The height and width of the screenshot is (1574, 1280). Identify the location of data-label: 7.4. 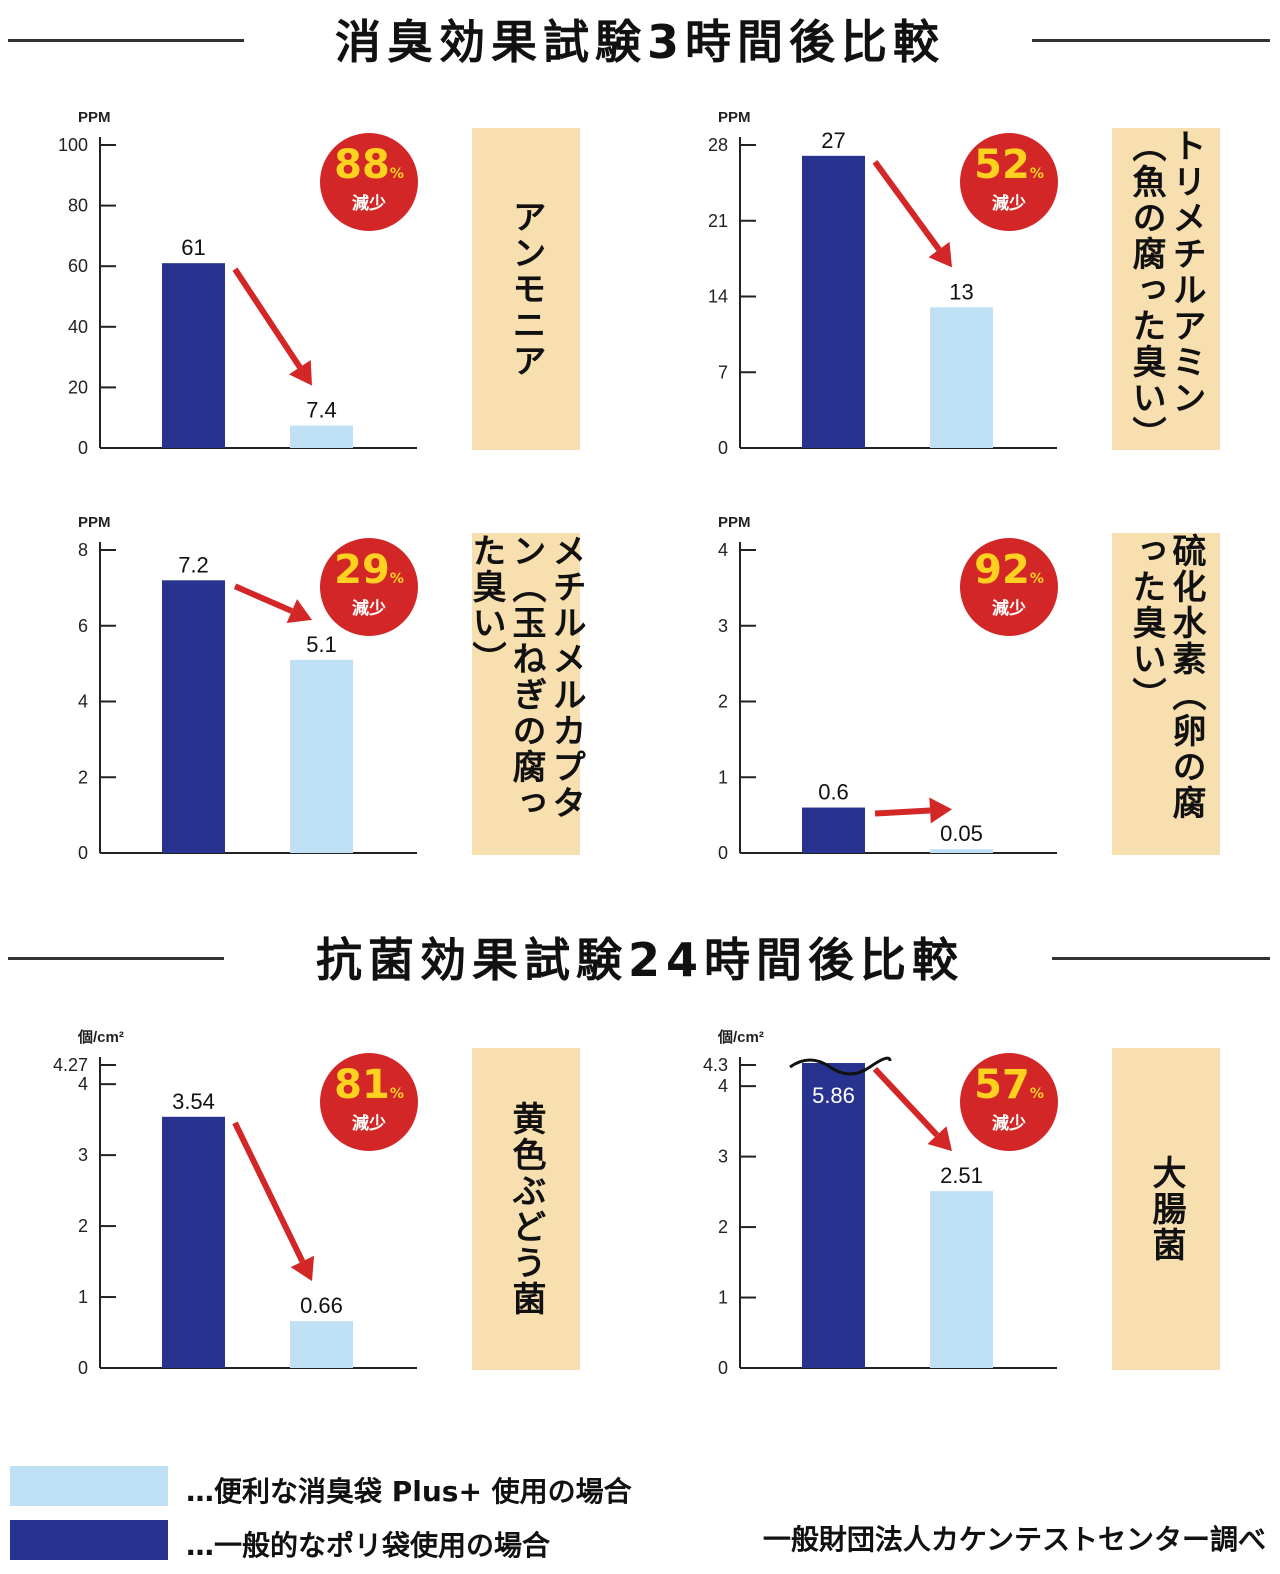
(321, 410).